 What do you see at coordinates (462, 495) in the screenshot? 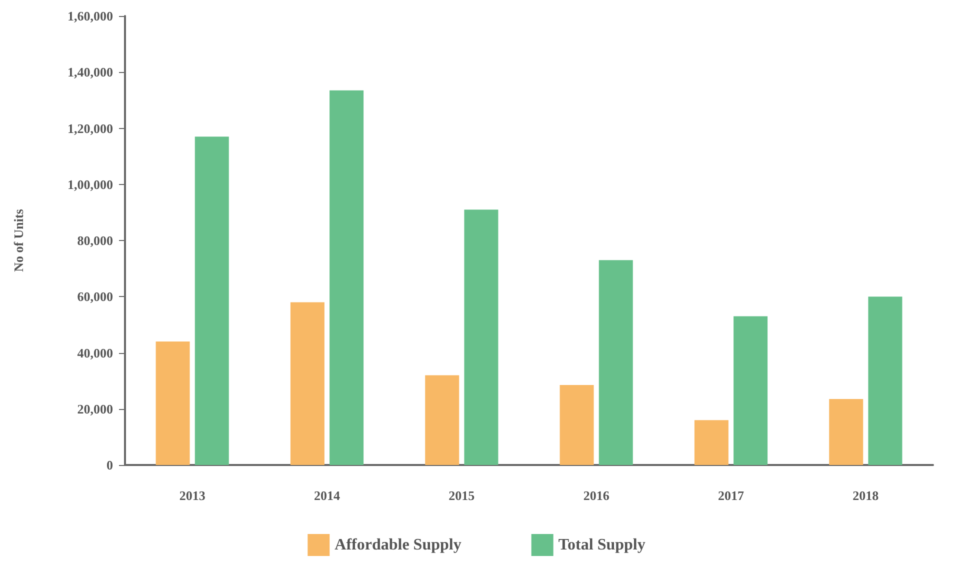
I see `x-tick-label: 2015` at bounding box center [462, 495].